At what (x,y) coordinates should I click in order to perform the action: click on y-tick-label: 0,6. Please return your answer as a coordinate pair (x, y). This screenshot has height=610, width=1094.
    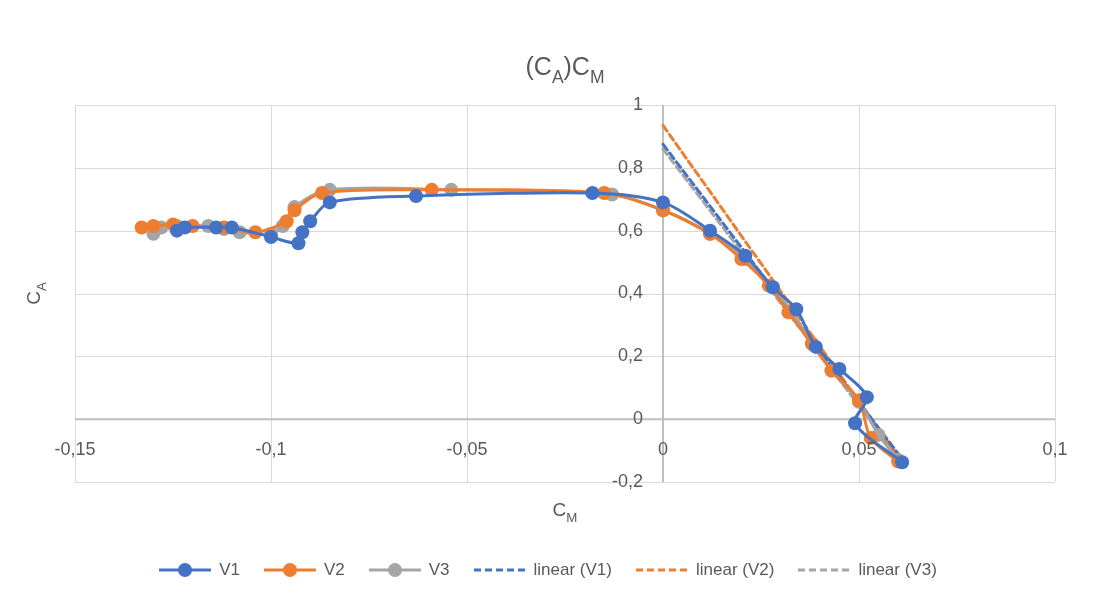
    Looking at the image, I should click on (630, 229).